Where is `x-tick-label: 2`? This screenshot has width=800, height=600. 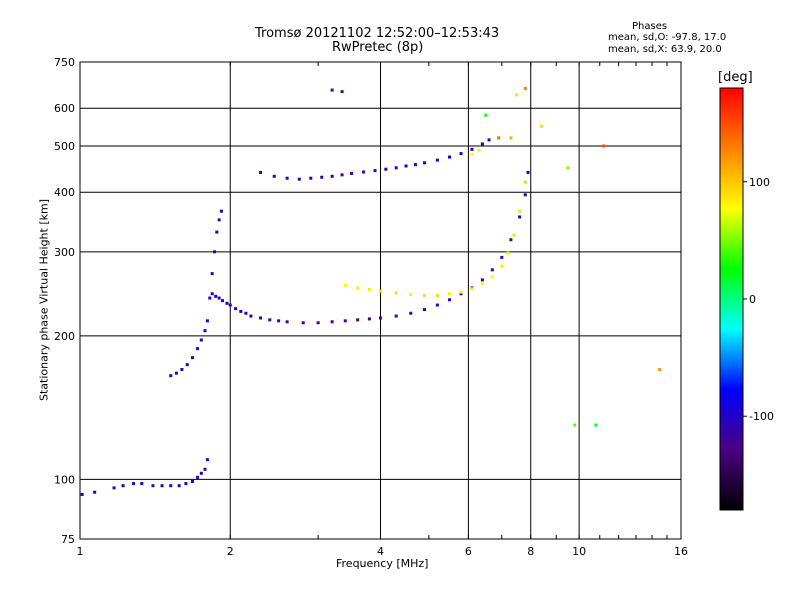 x-tick-label: 2 is located at coordinates (230, 551).